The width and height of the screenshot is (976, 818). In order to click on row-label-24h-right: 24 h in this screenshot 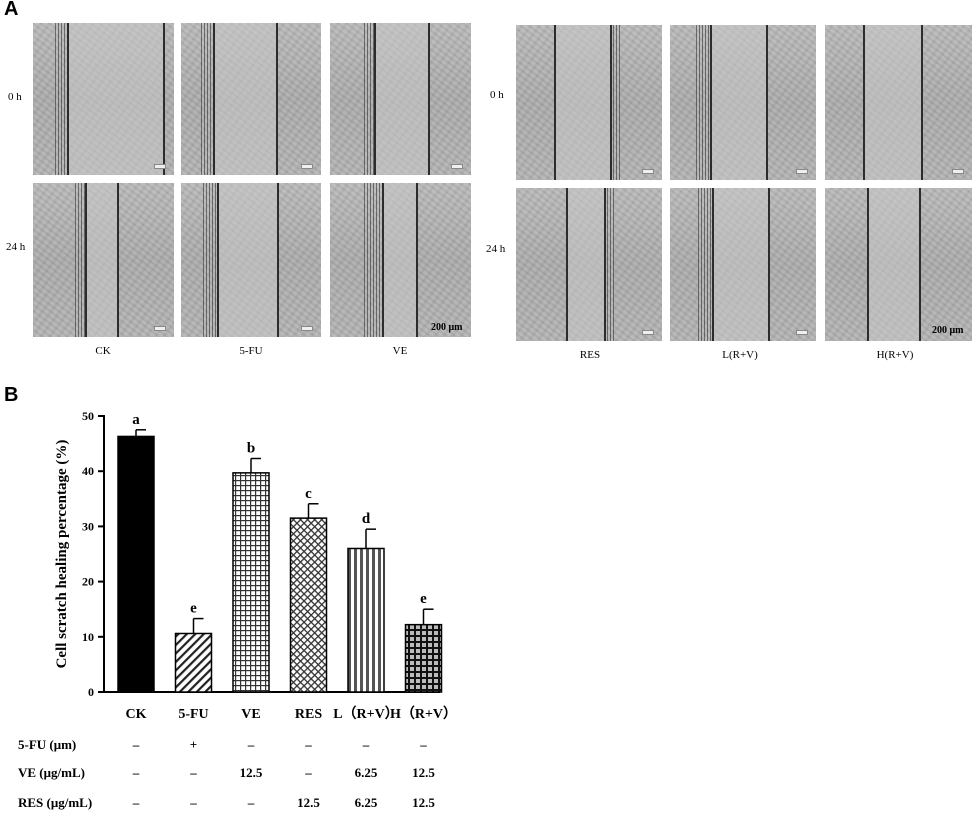, I will do `click(496, 249)`.